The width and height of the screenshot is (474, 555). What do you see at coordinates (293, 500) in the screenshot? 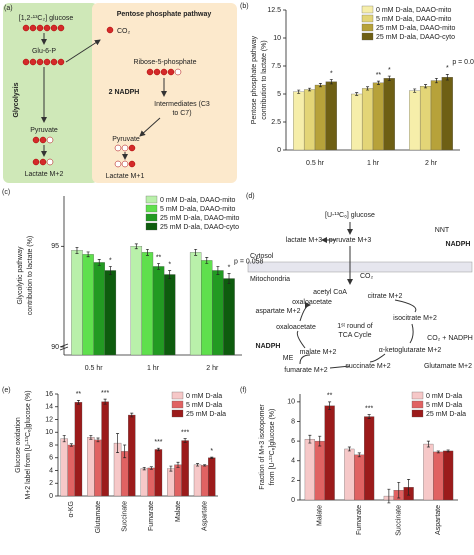
I see `y-tick-label: 0` at bounding box center [293, 500].